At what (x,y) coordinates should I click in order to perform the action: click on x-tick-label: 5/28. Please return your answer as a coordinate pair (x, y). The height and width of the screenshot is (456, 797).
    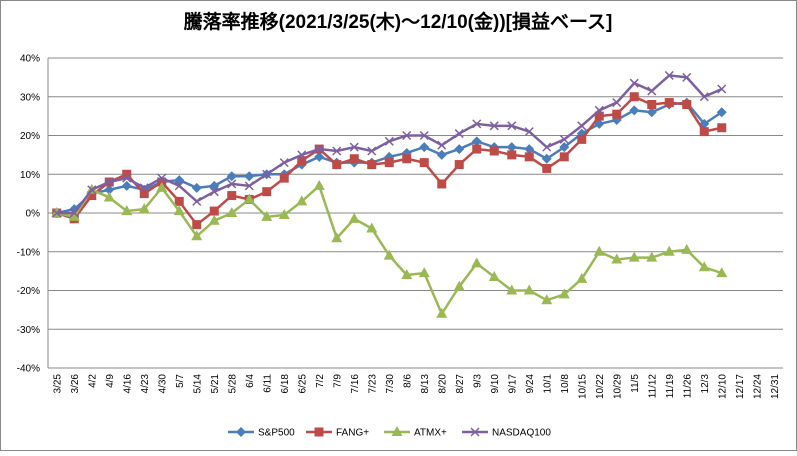
    Looking at the image, I should click on (232, 384).